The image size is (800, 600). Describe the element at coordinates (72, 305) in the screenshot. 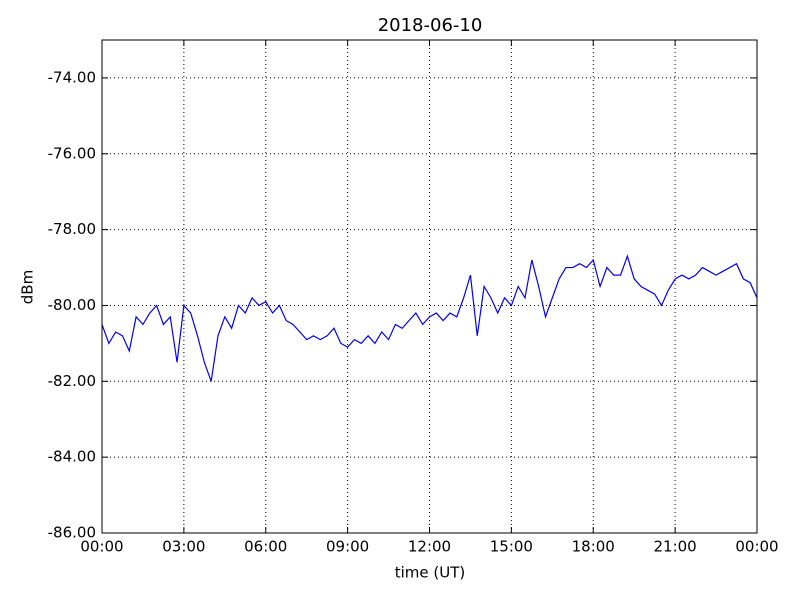

I see `y-tick-label: -80.00` at that location.